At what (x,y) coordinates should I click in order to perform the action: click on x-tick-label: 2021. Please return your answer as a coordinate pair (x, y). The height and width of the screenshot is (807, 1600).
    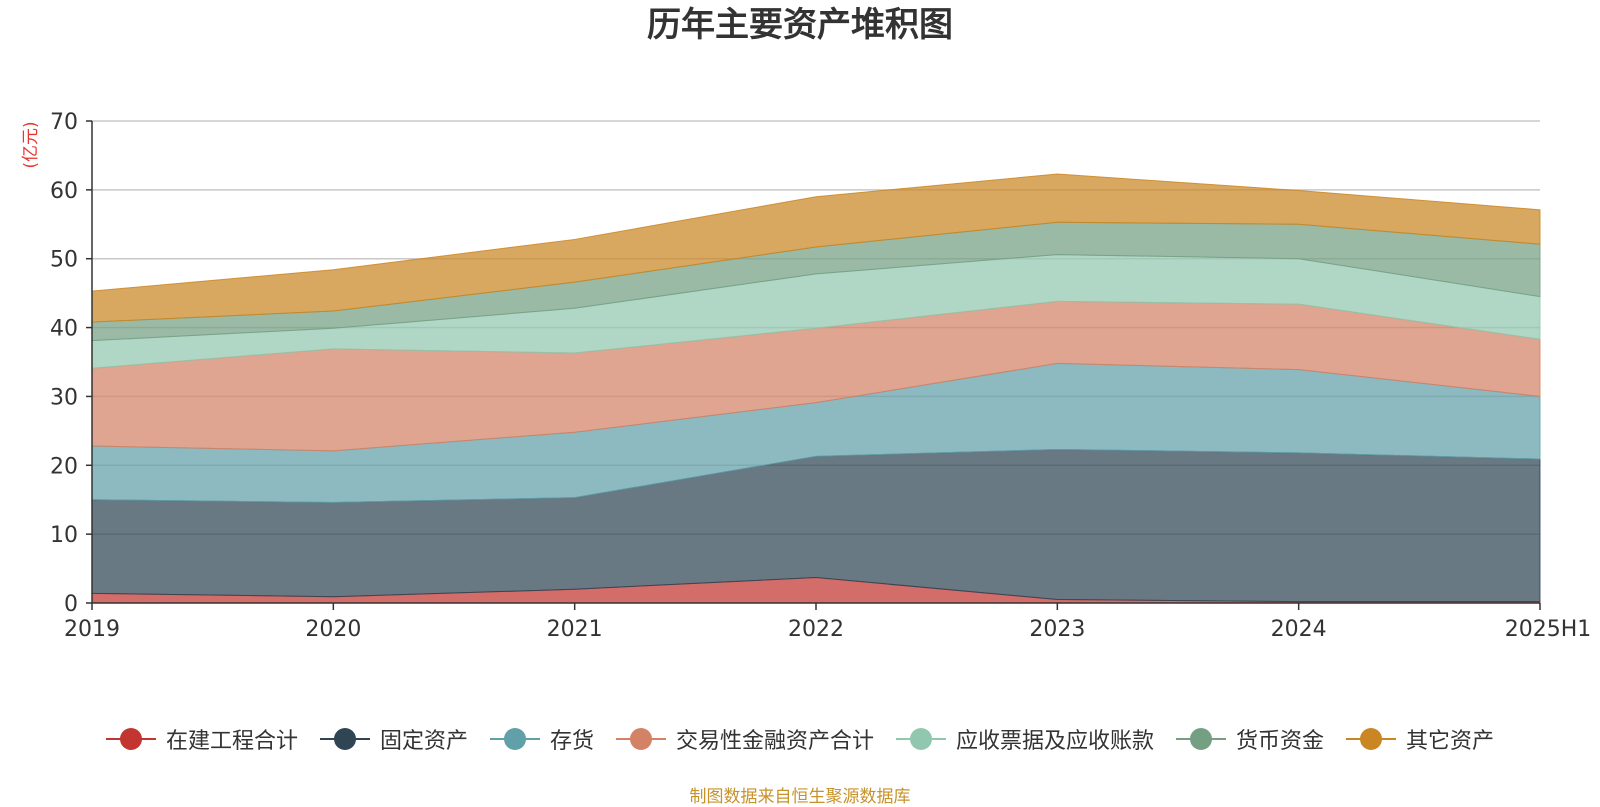
    Looking at the image, I should click on (575, 629).